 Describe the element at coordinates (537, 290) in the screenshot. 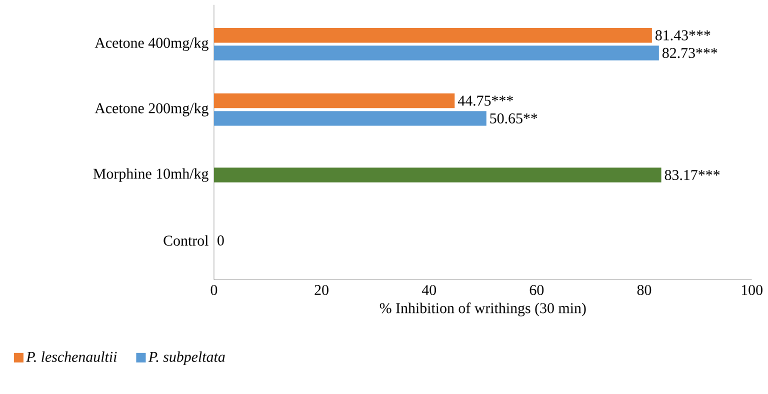

I see `x-tick-label: 60` at that location.